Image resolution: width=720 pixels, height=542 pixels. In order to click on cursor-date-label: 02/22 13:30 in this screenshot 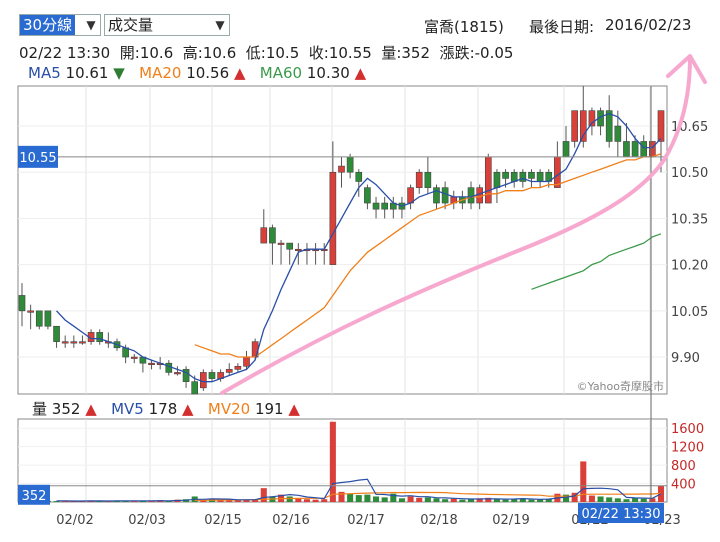, I will do `click(620, 514)`.